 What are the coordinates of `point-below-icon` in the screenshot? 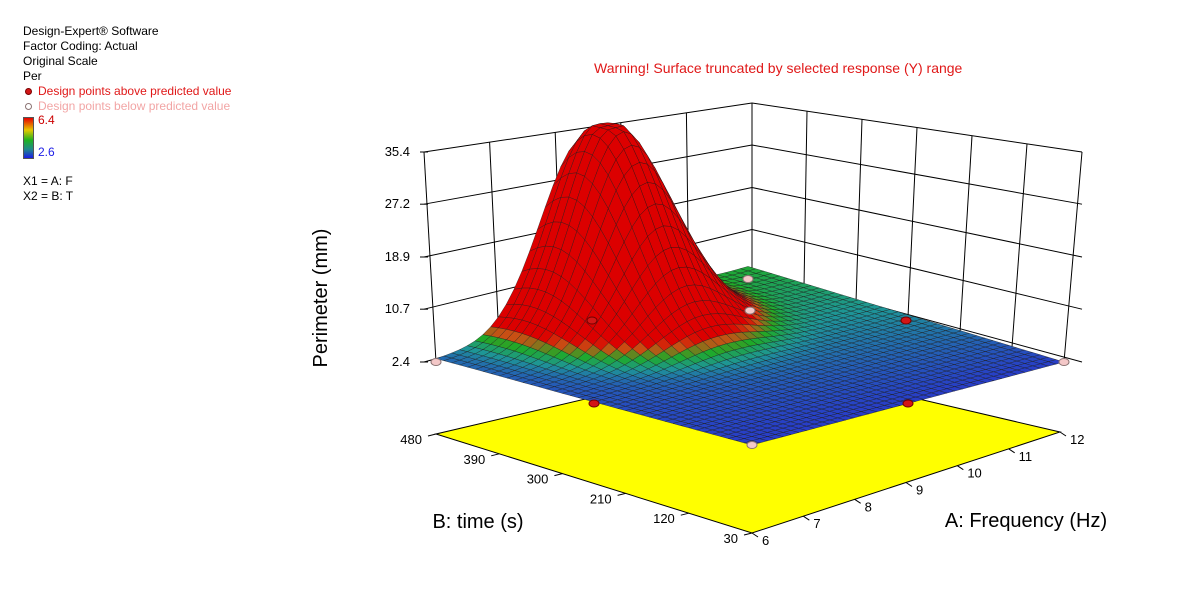 It's located at (28, 106).